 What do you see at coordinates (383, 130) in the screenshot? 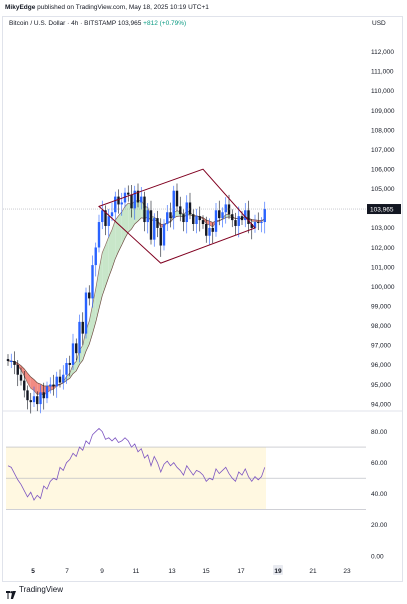
I see `price-axis-label: 108,000` at bounding box center [383, 130].